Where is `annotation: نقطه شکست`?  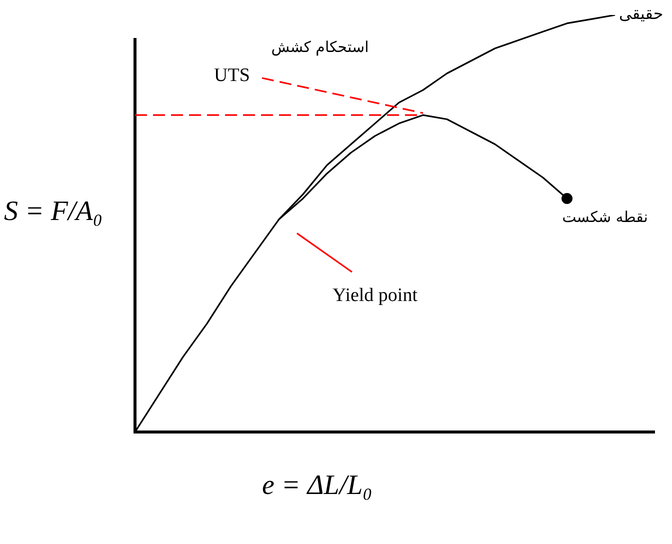
annotation: نقطه شکست is located at coordinates (605, 217).